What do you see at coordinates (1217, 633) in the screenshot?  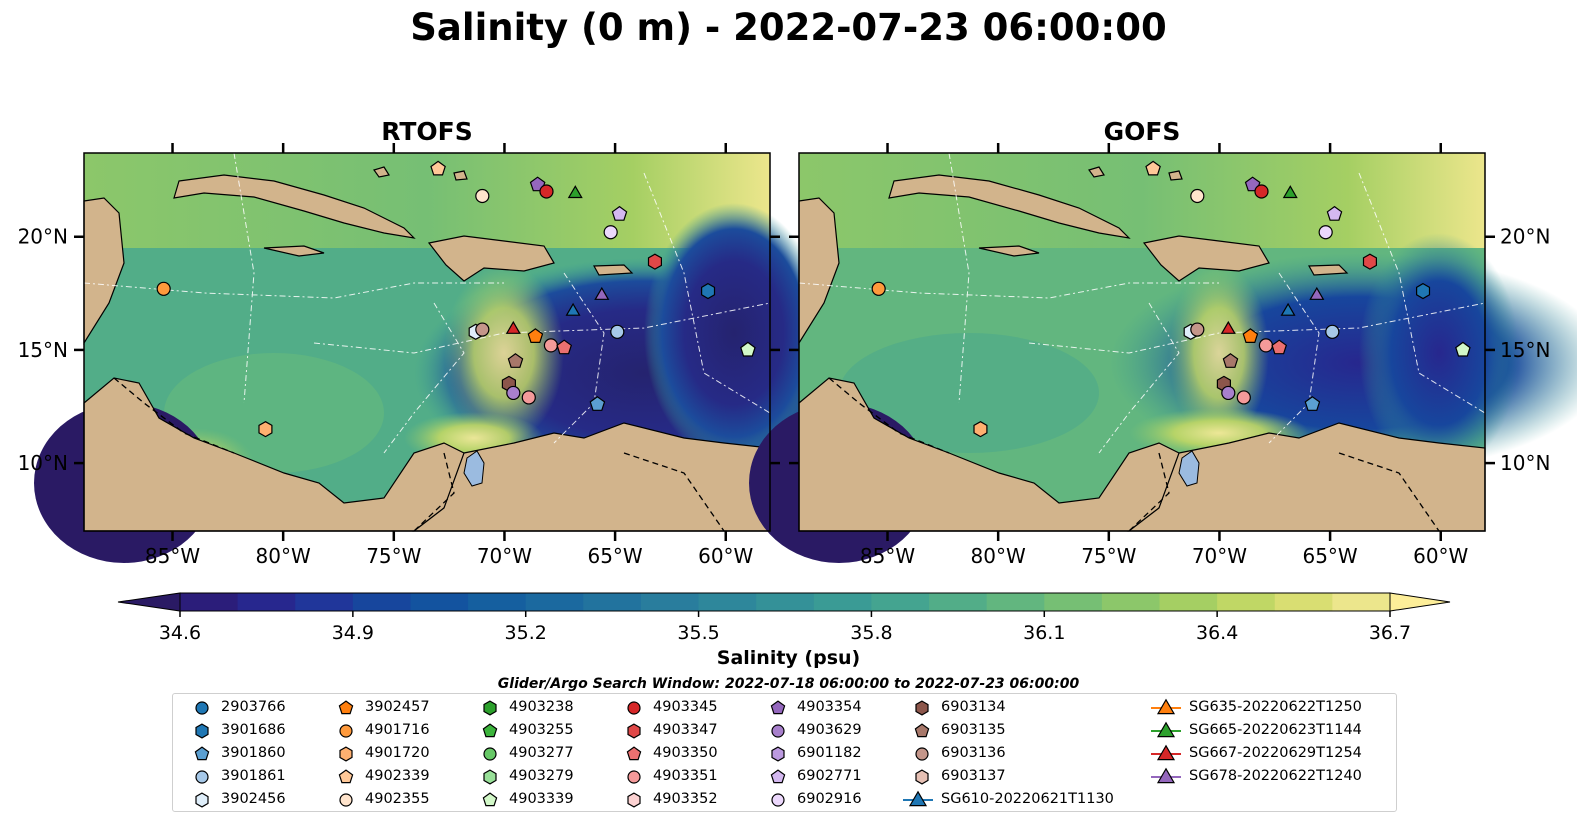 I see `colorbar-tick-label: 36.4` at bounding box center [1217, 633].